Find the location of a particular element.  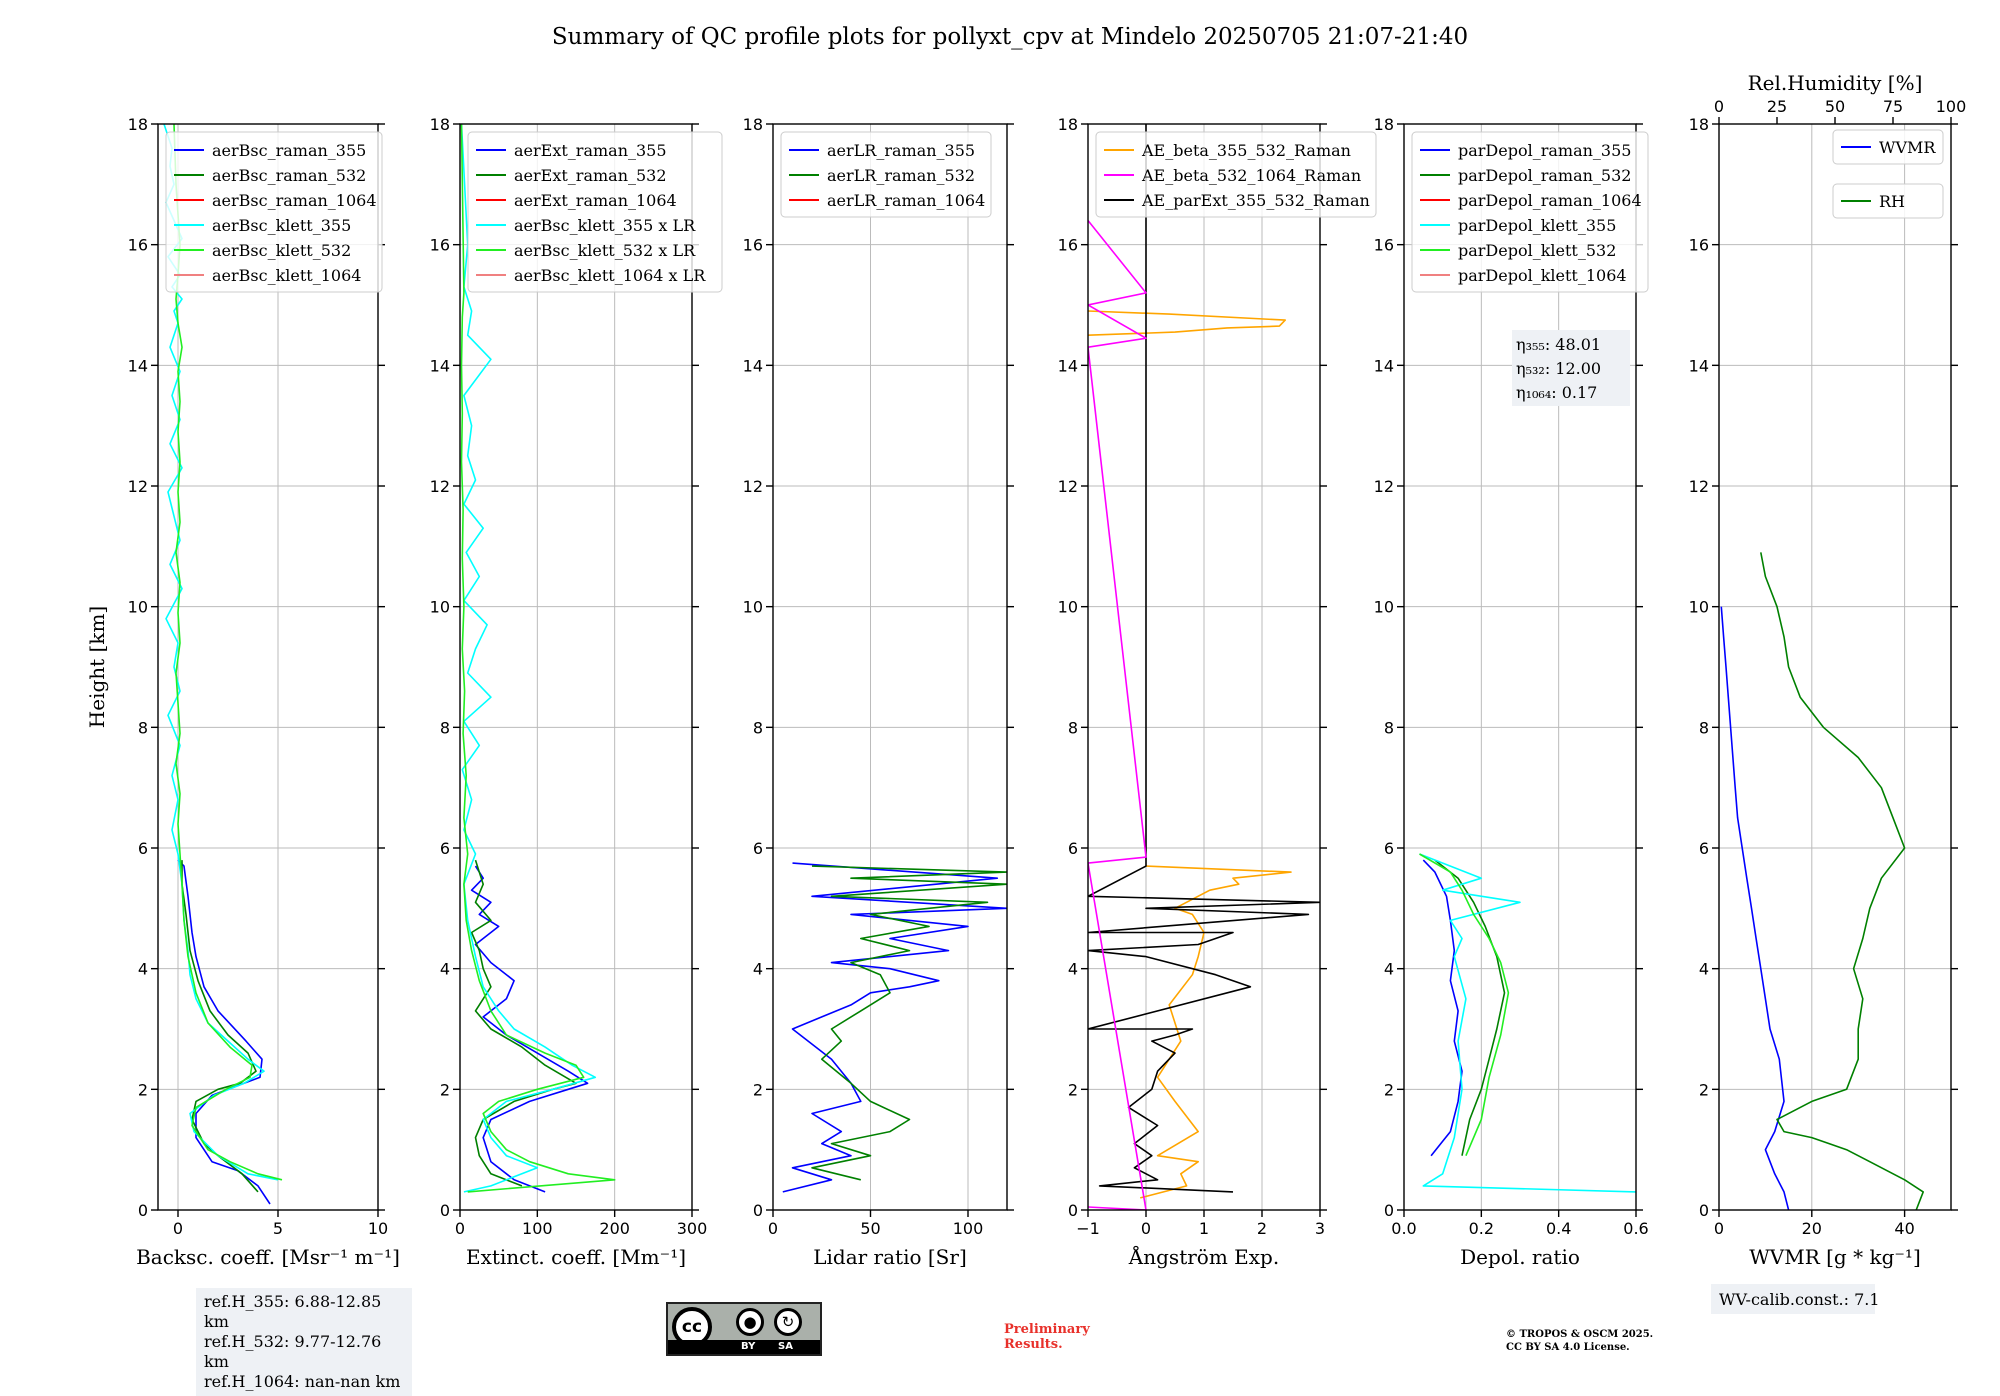

x-tick-label: 5 is located at coordinates (278, 1228).